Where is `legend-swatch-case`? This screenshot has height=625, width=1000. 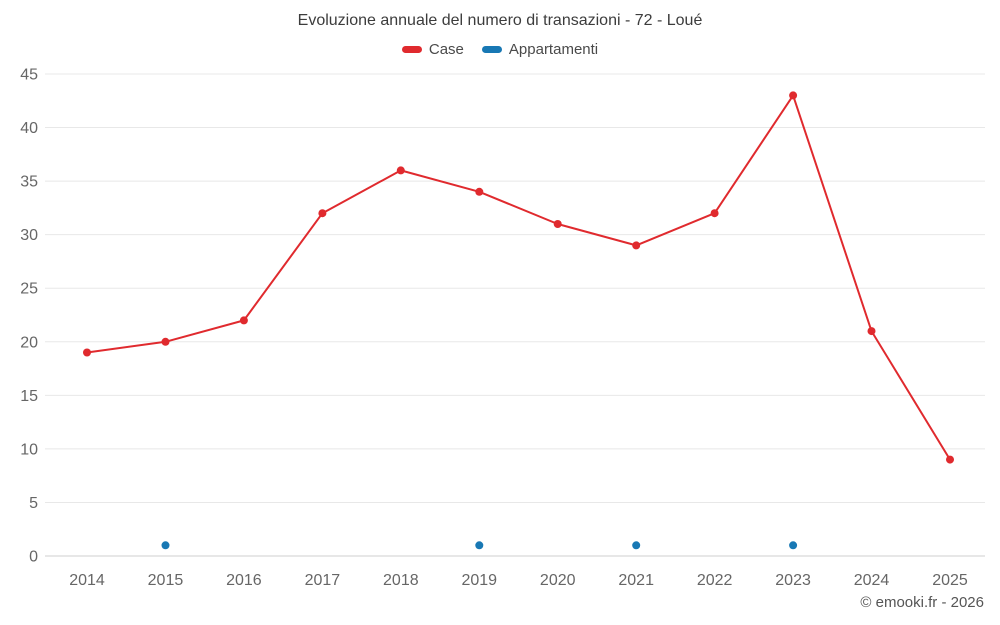
legend-swatch-case is located at coordinates (411, 49).